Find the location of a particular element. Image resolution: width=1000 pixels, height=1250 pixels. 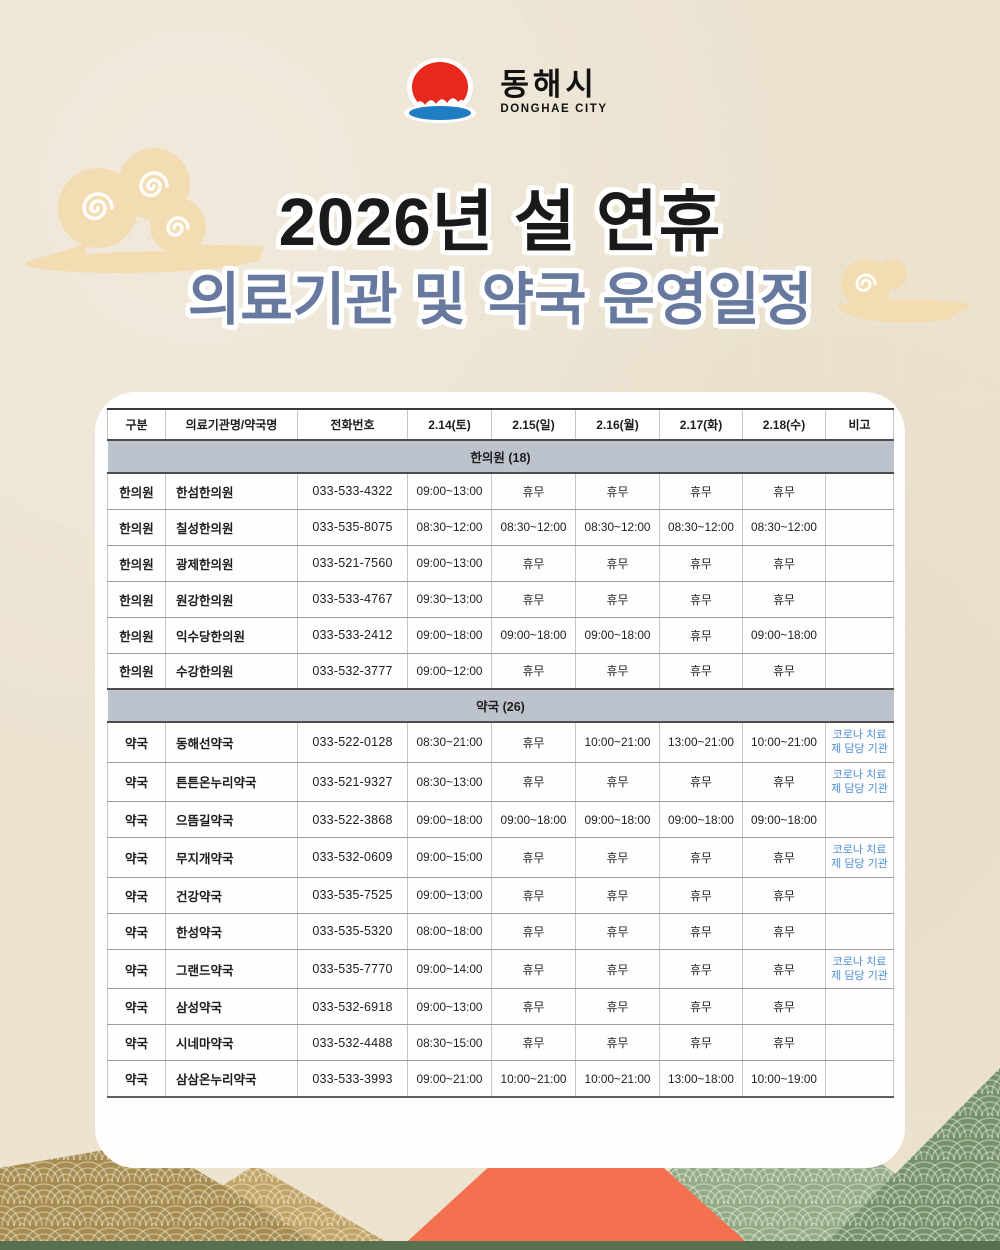

cloud-motif-right is located at coordinates (905, 291).